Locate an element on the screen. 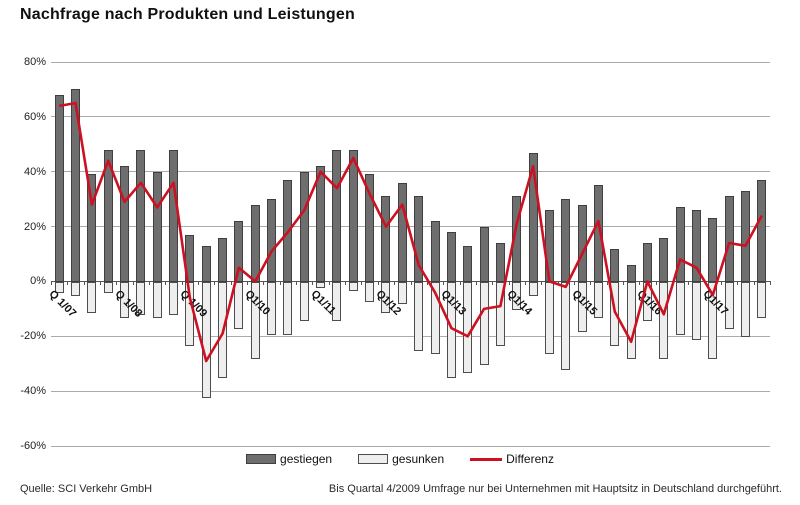 This screenshot has width=800, height=505. chart-legend: gestiegen gesunken Differenz is located at coordinates (400, 459).